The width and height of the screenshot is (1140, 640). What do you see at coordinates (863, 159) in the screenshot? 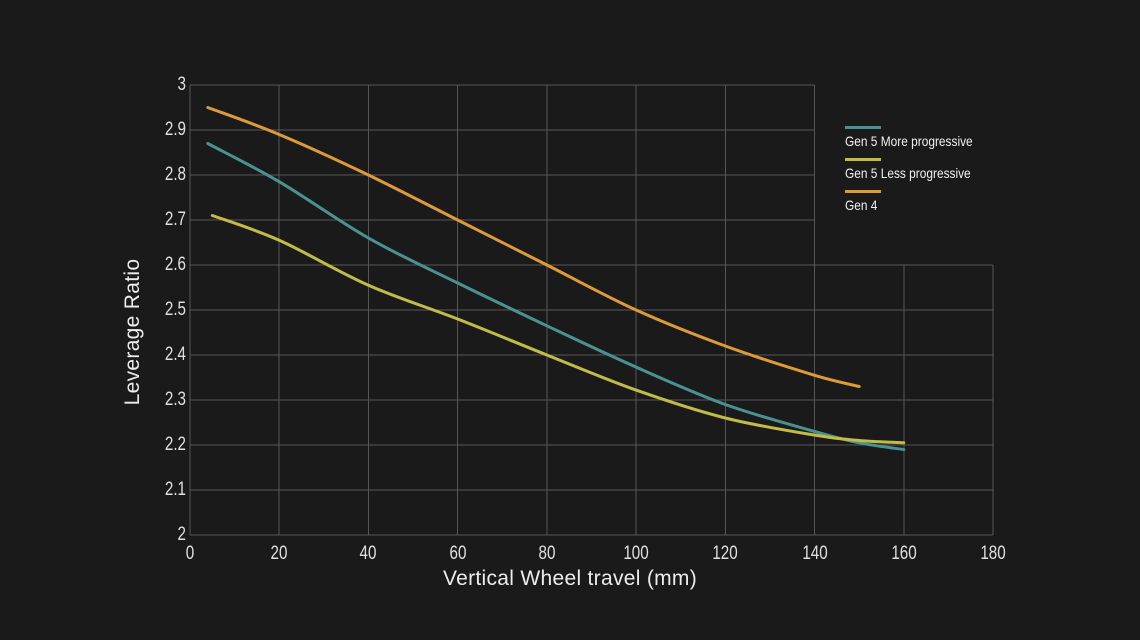
I see `legend-swatch-yellow` at bounding box center [863, 159].